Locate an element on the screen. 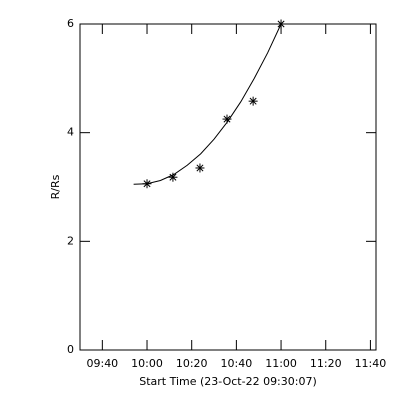 The height and width of the screenshot is (400, 400). y-tick-label: 4 is located at coordinates (70, 132).